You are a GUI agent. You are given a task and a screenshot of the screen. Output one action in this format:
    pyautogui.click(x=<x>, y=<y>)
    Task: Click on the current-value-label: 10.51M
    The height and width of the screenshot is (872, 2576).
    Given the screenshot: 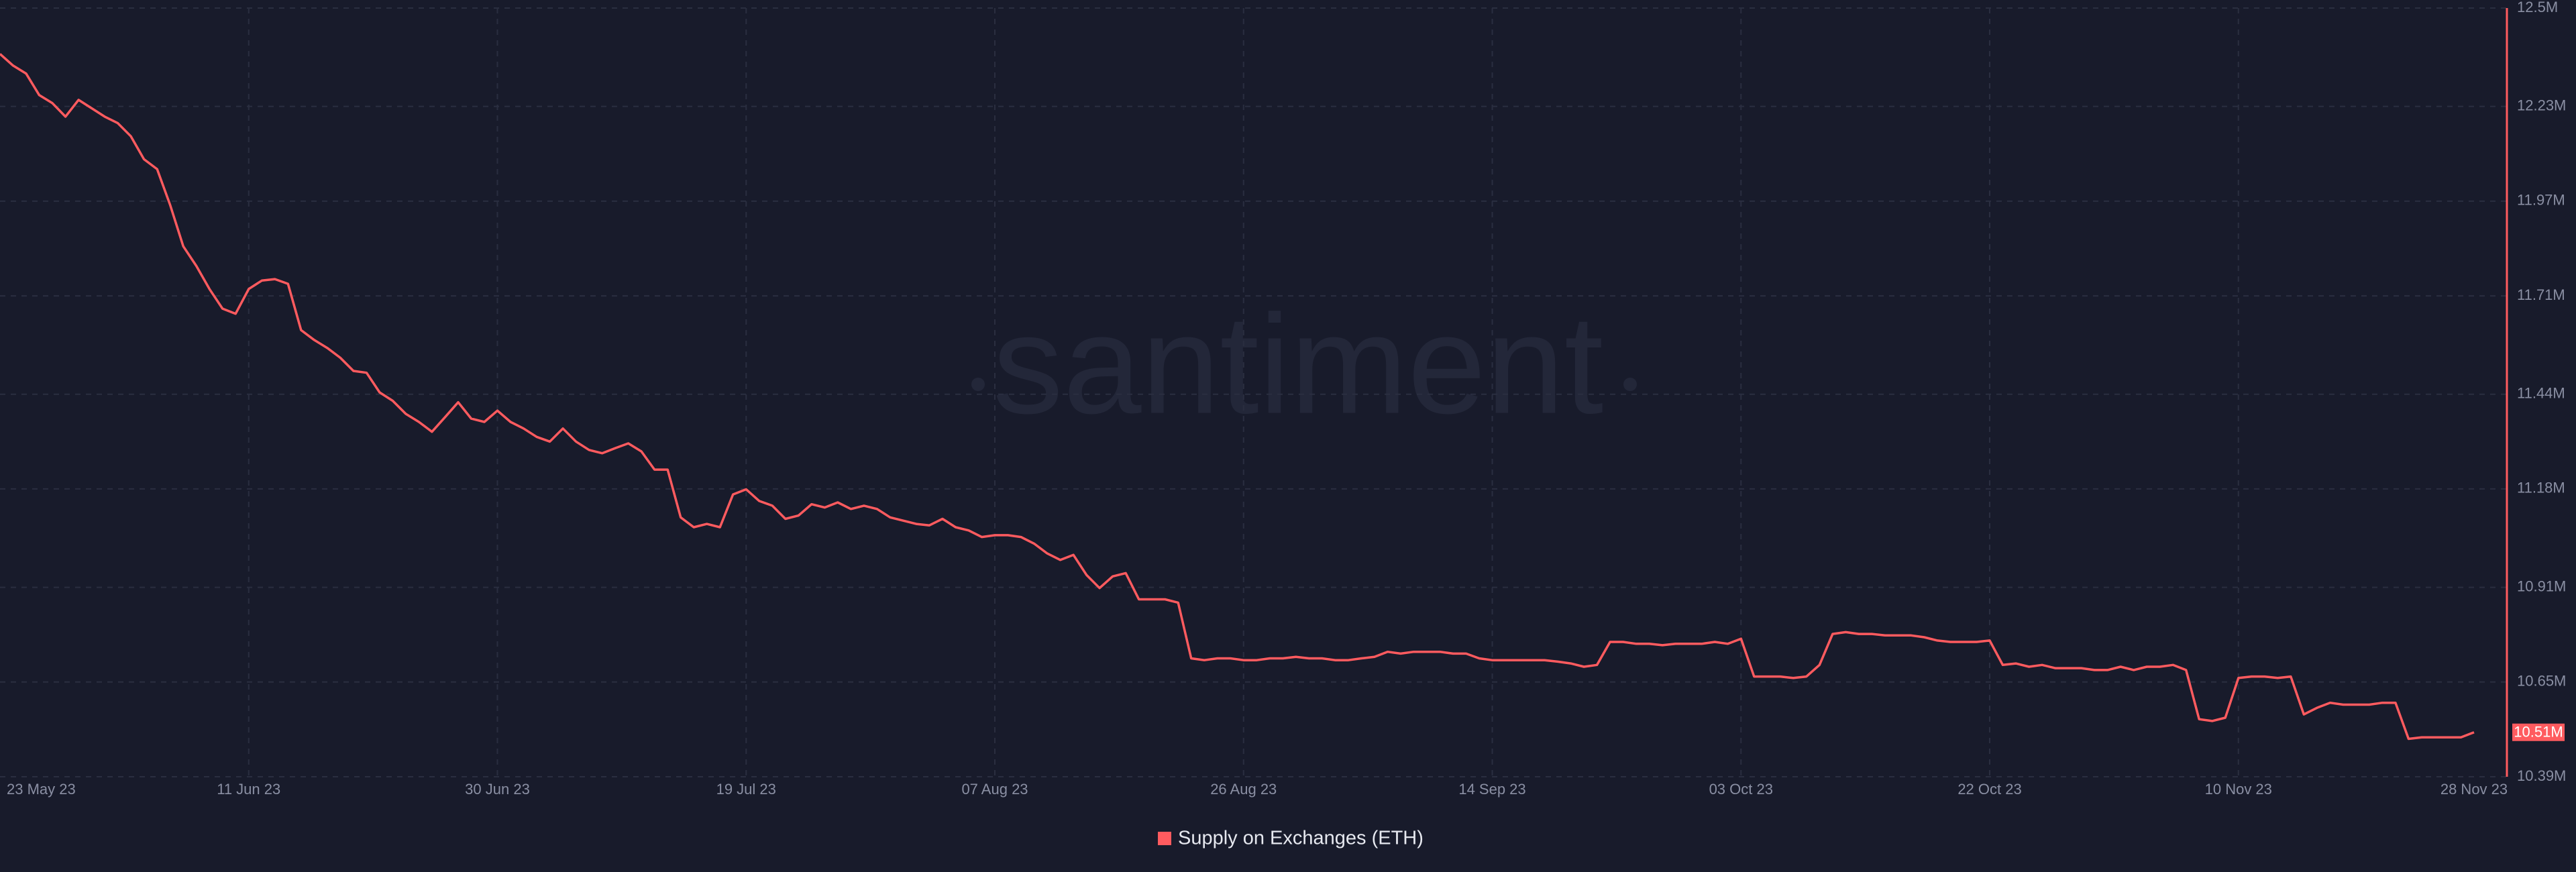 What is the action you would take?
    pyautogui.click(x=2538, y=732)
    